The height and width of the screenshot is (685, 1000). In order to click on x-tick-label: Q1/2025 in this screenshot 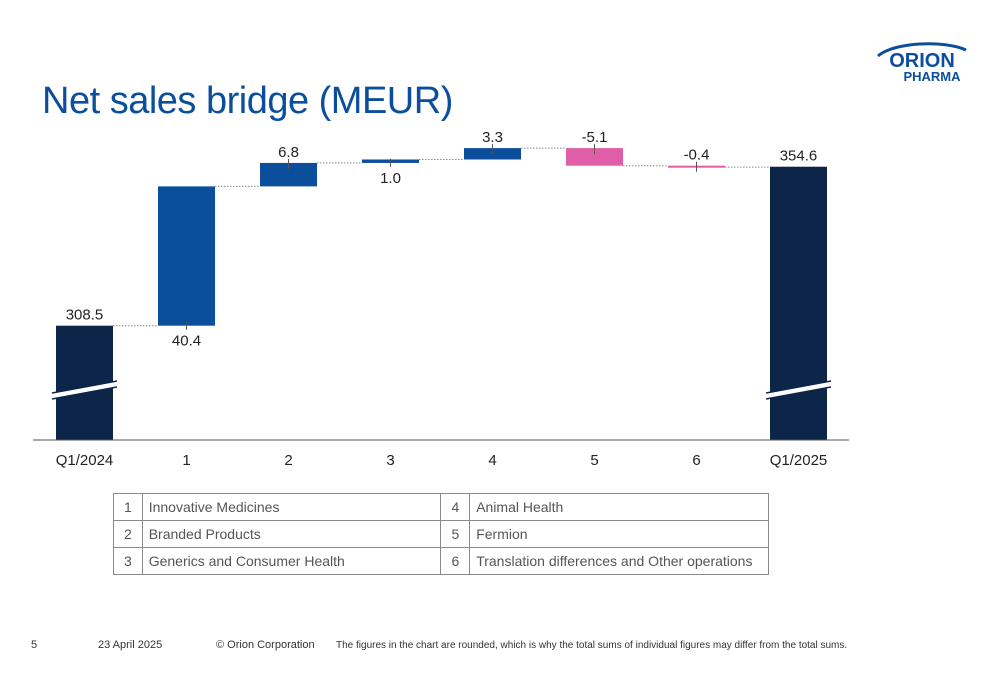, I will do `click(799, 460)`.